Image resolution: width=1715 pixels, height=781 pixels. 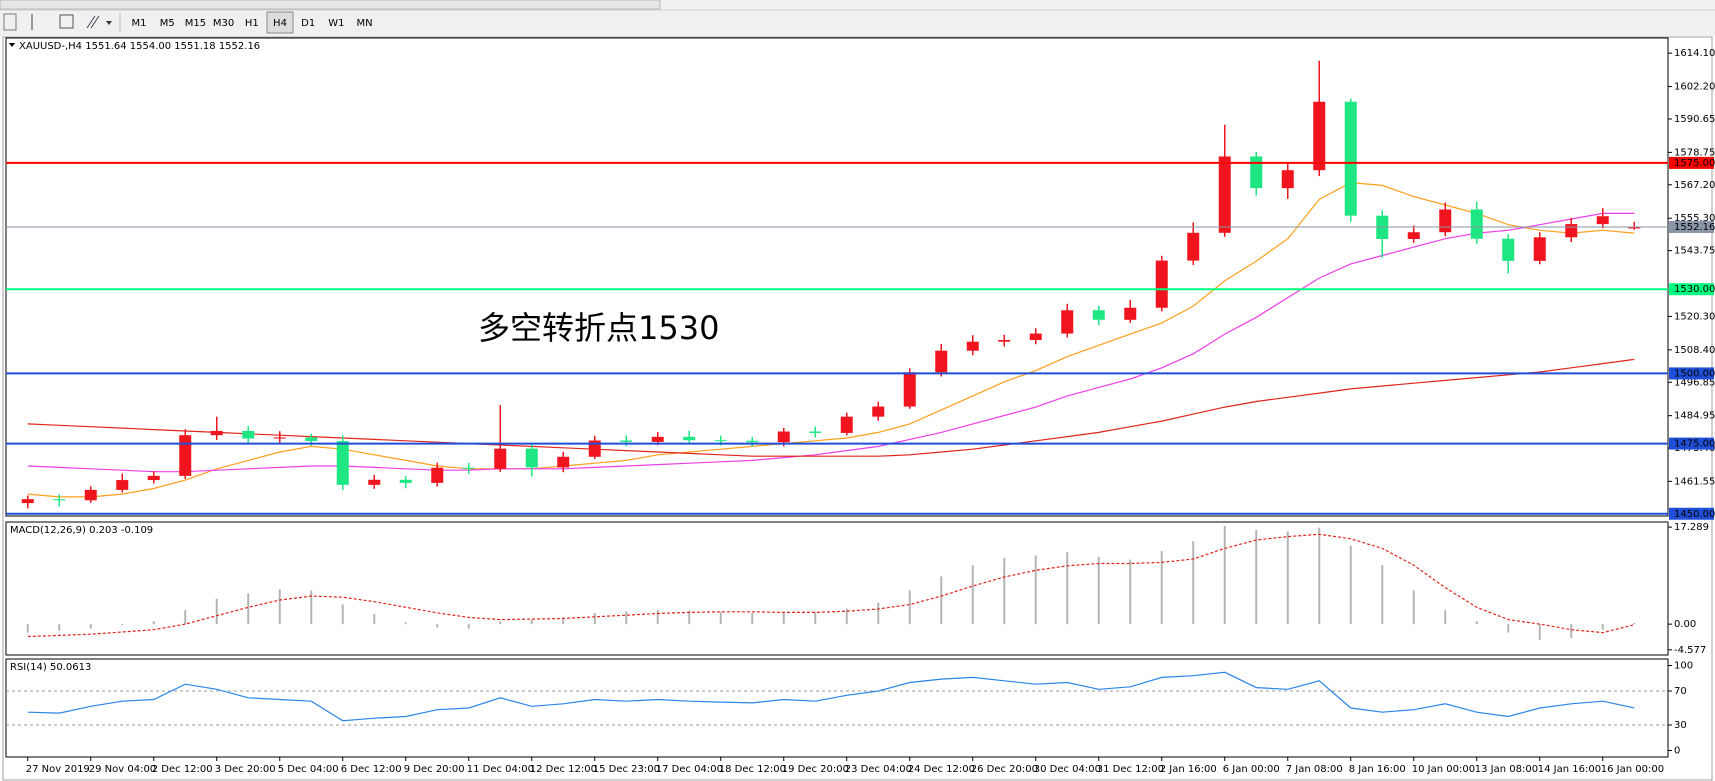 What do you see at coordinates (1694, 152) in the screenshot?
I see `y-tick-label: 1578.75` at bounding box center [1694, 152].